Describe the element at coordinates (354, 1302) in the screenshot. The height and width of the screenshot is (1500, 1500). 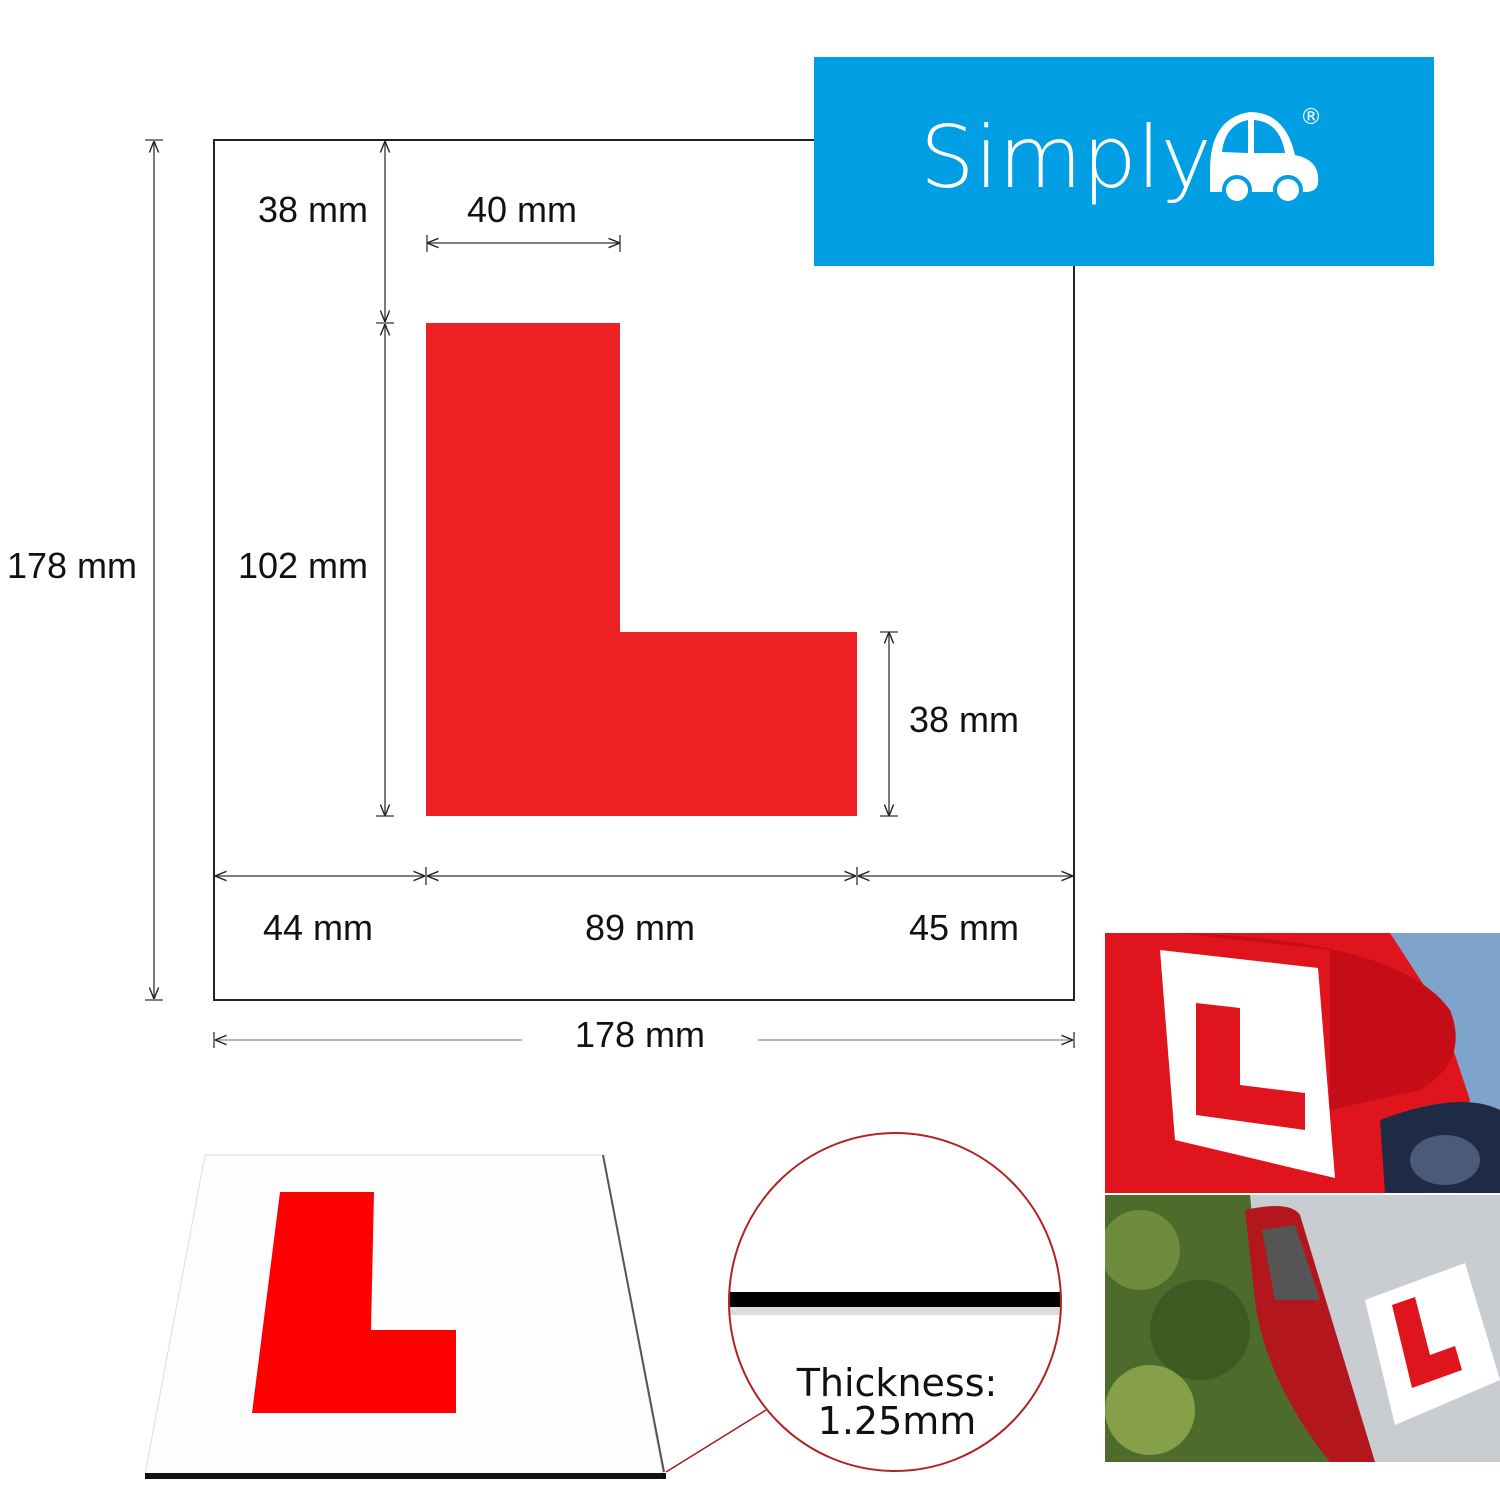
I see `magnet-l-shape` at that location.